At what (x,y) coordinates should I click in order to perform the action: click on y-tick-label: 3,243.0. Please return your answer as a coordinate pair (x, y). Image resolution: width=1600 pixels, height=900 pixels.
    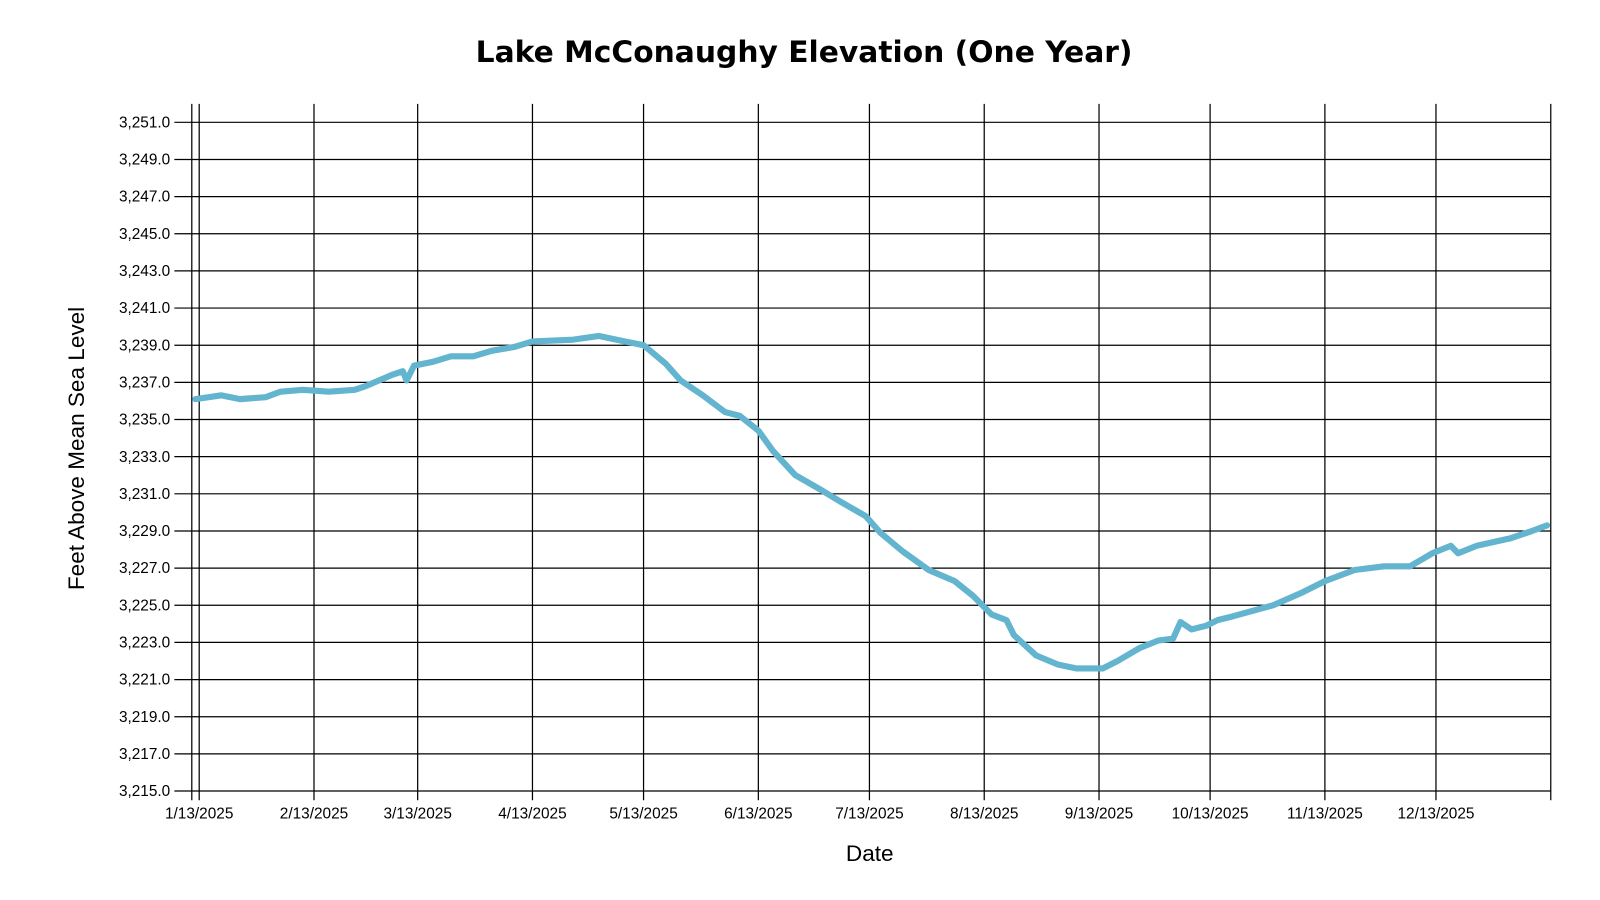
    Looking at the image, I should click on (144, 271).